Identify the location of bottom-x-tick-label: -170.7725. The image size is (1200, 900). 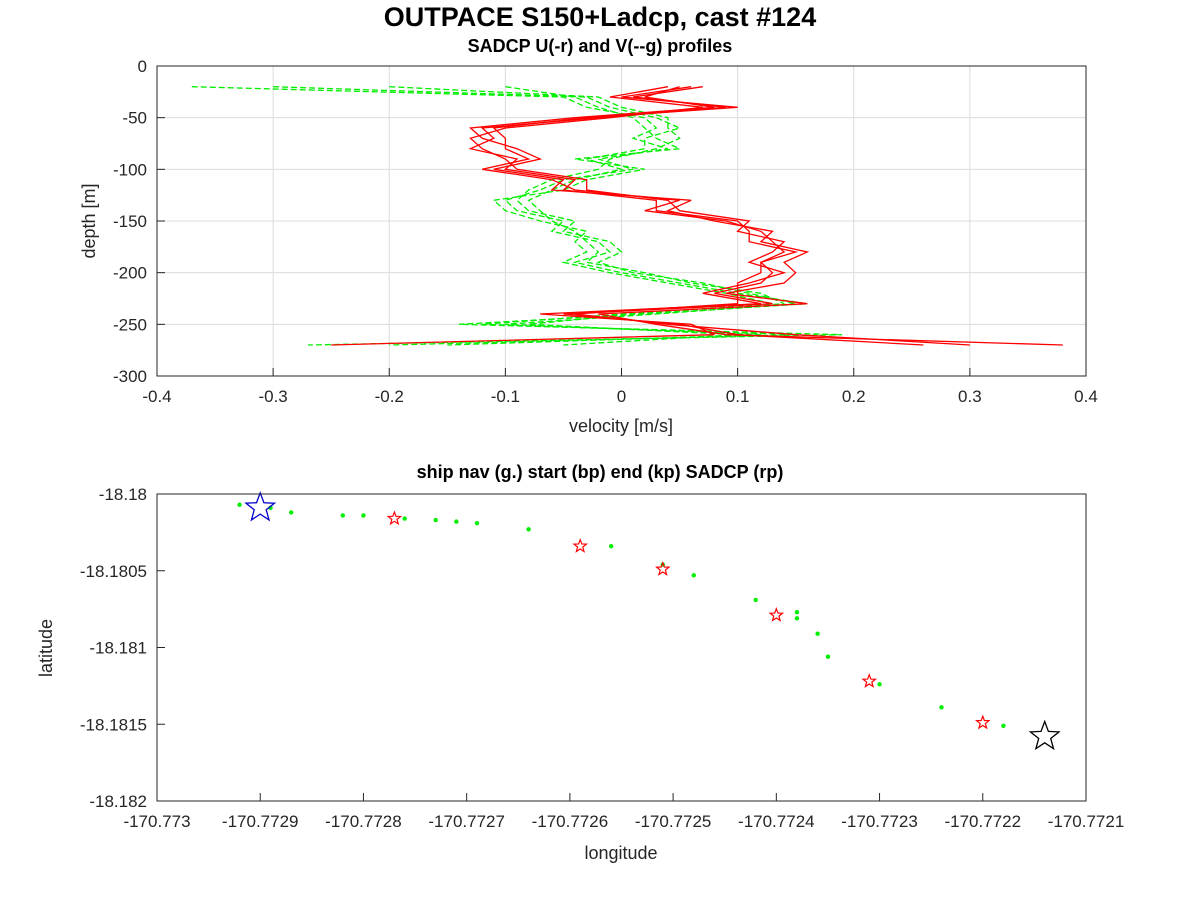
(673, 821).